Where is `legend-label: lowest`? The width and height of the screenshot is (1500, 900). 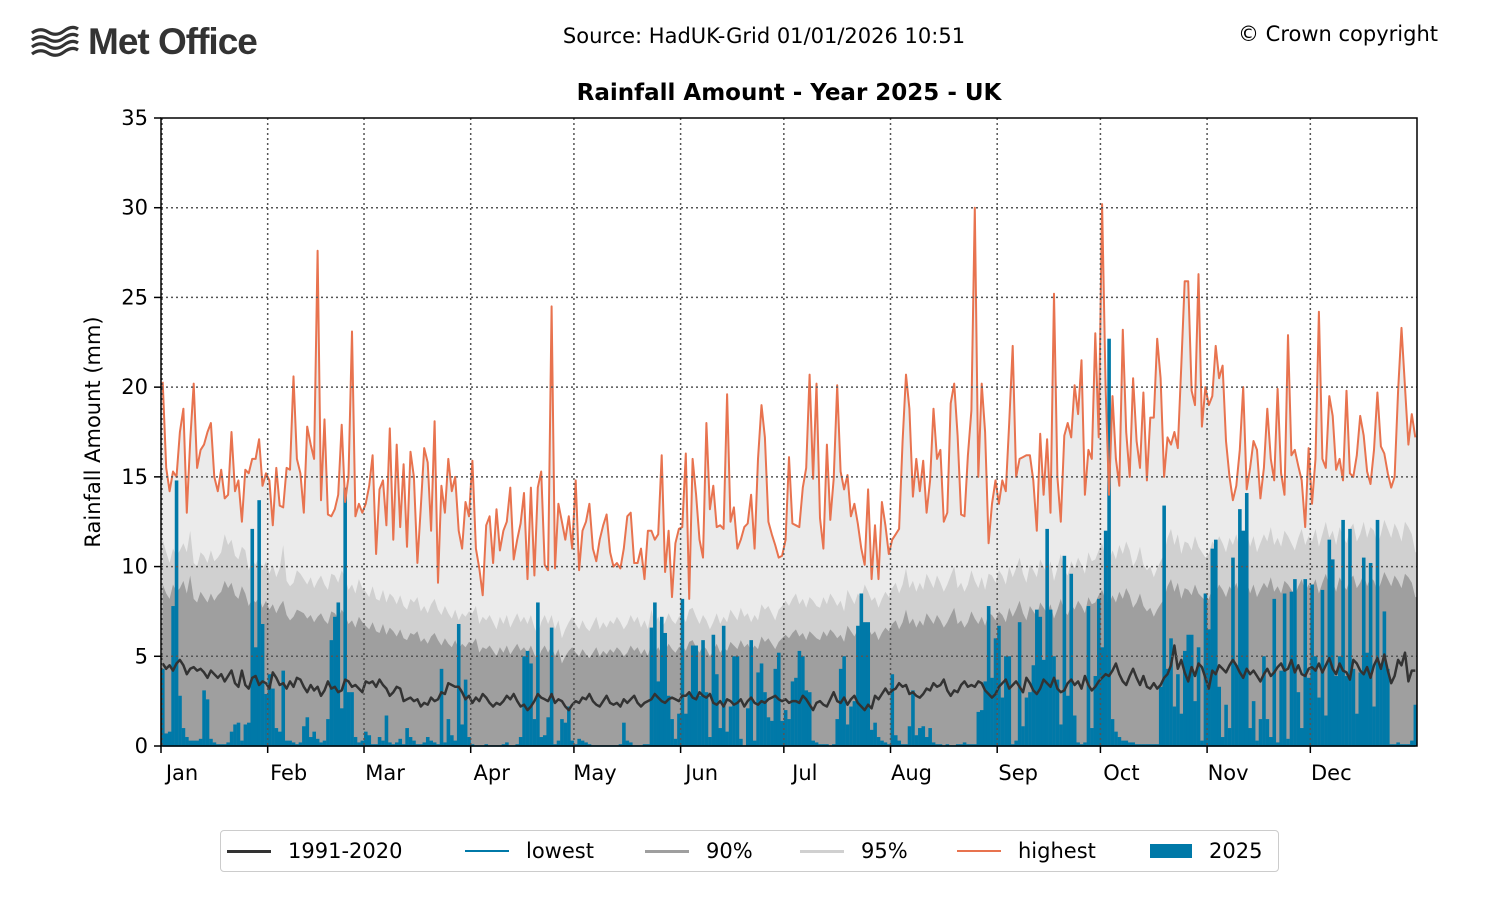
legend-label: lowest is located at coordinates (560, 851).